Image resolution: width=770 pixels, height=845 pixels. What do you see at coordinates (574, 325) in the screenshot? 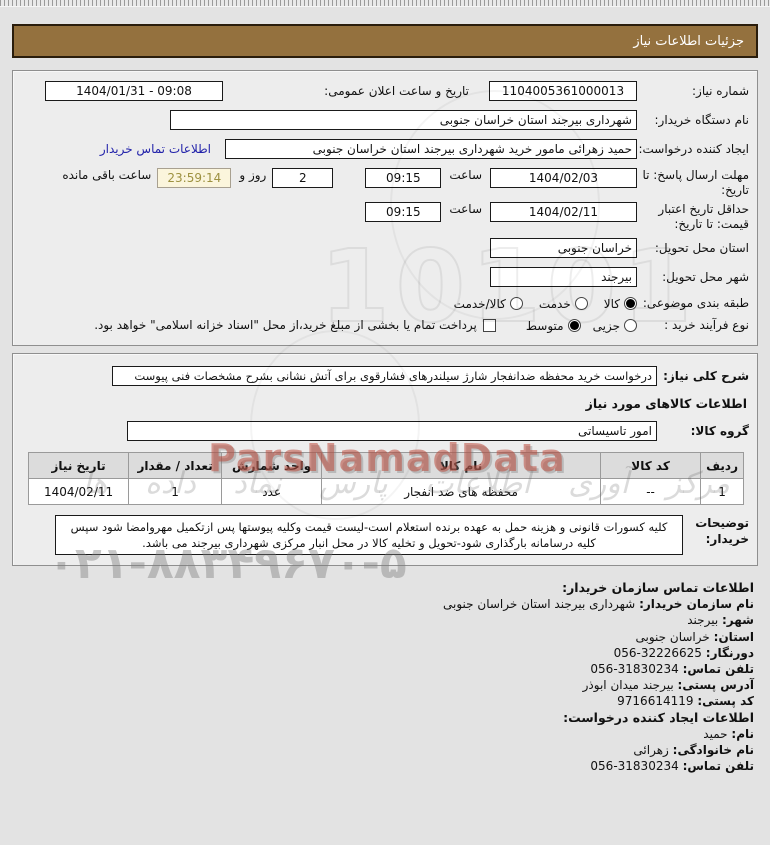
I see `medium-radio` at bounding box center [574, 325].